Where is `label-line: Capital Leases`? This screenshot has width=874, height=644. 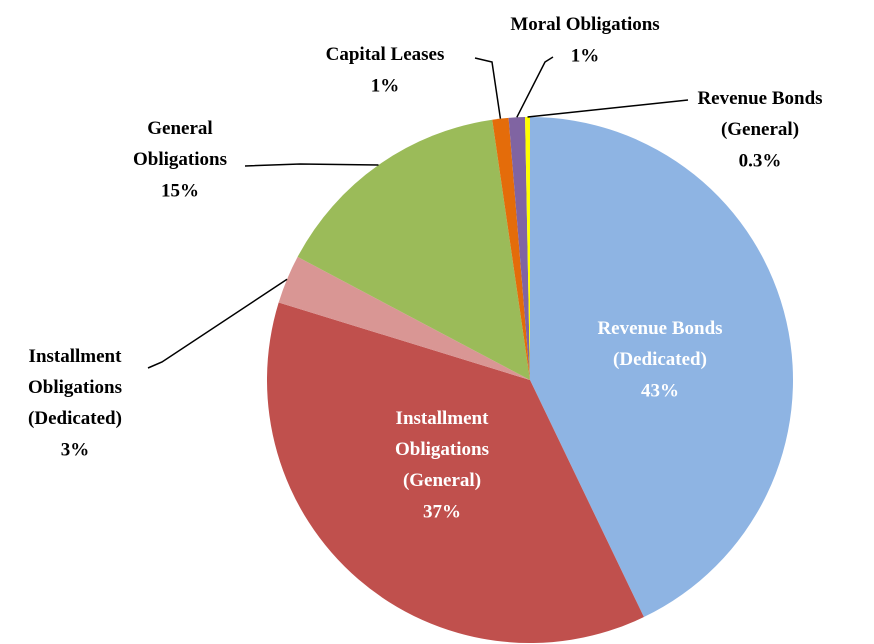 label-line: Capital Leases is located at coordinates (385, 54).